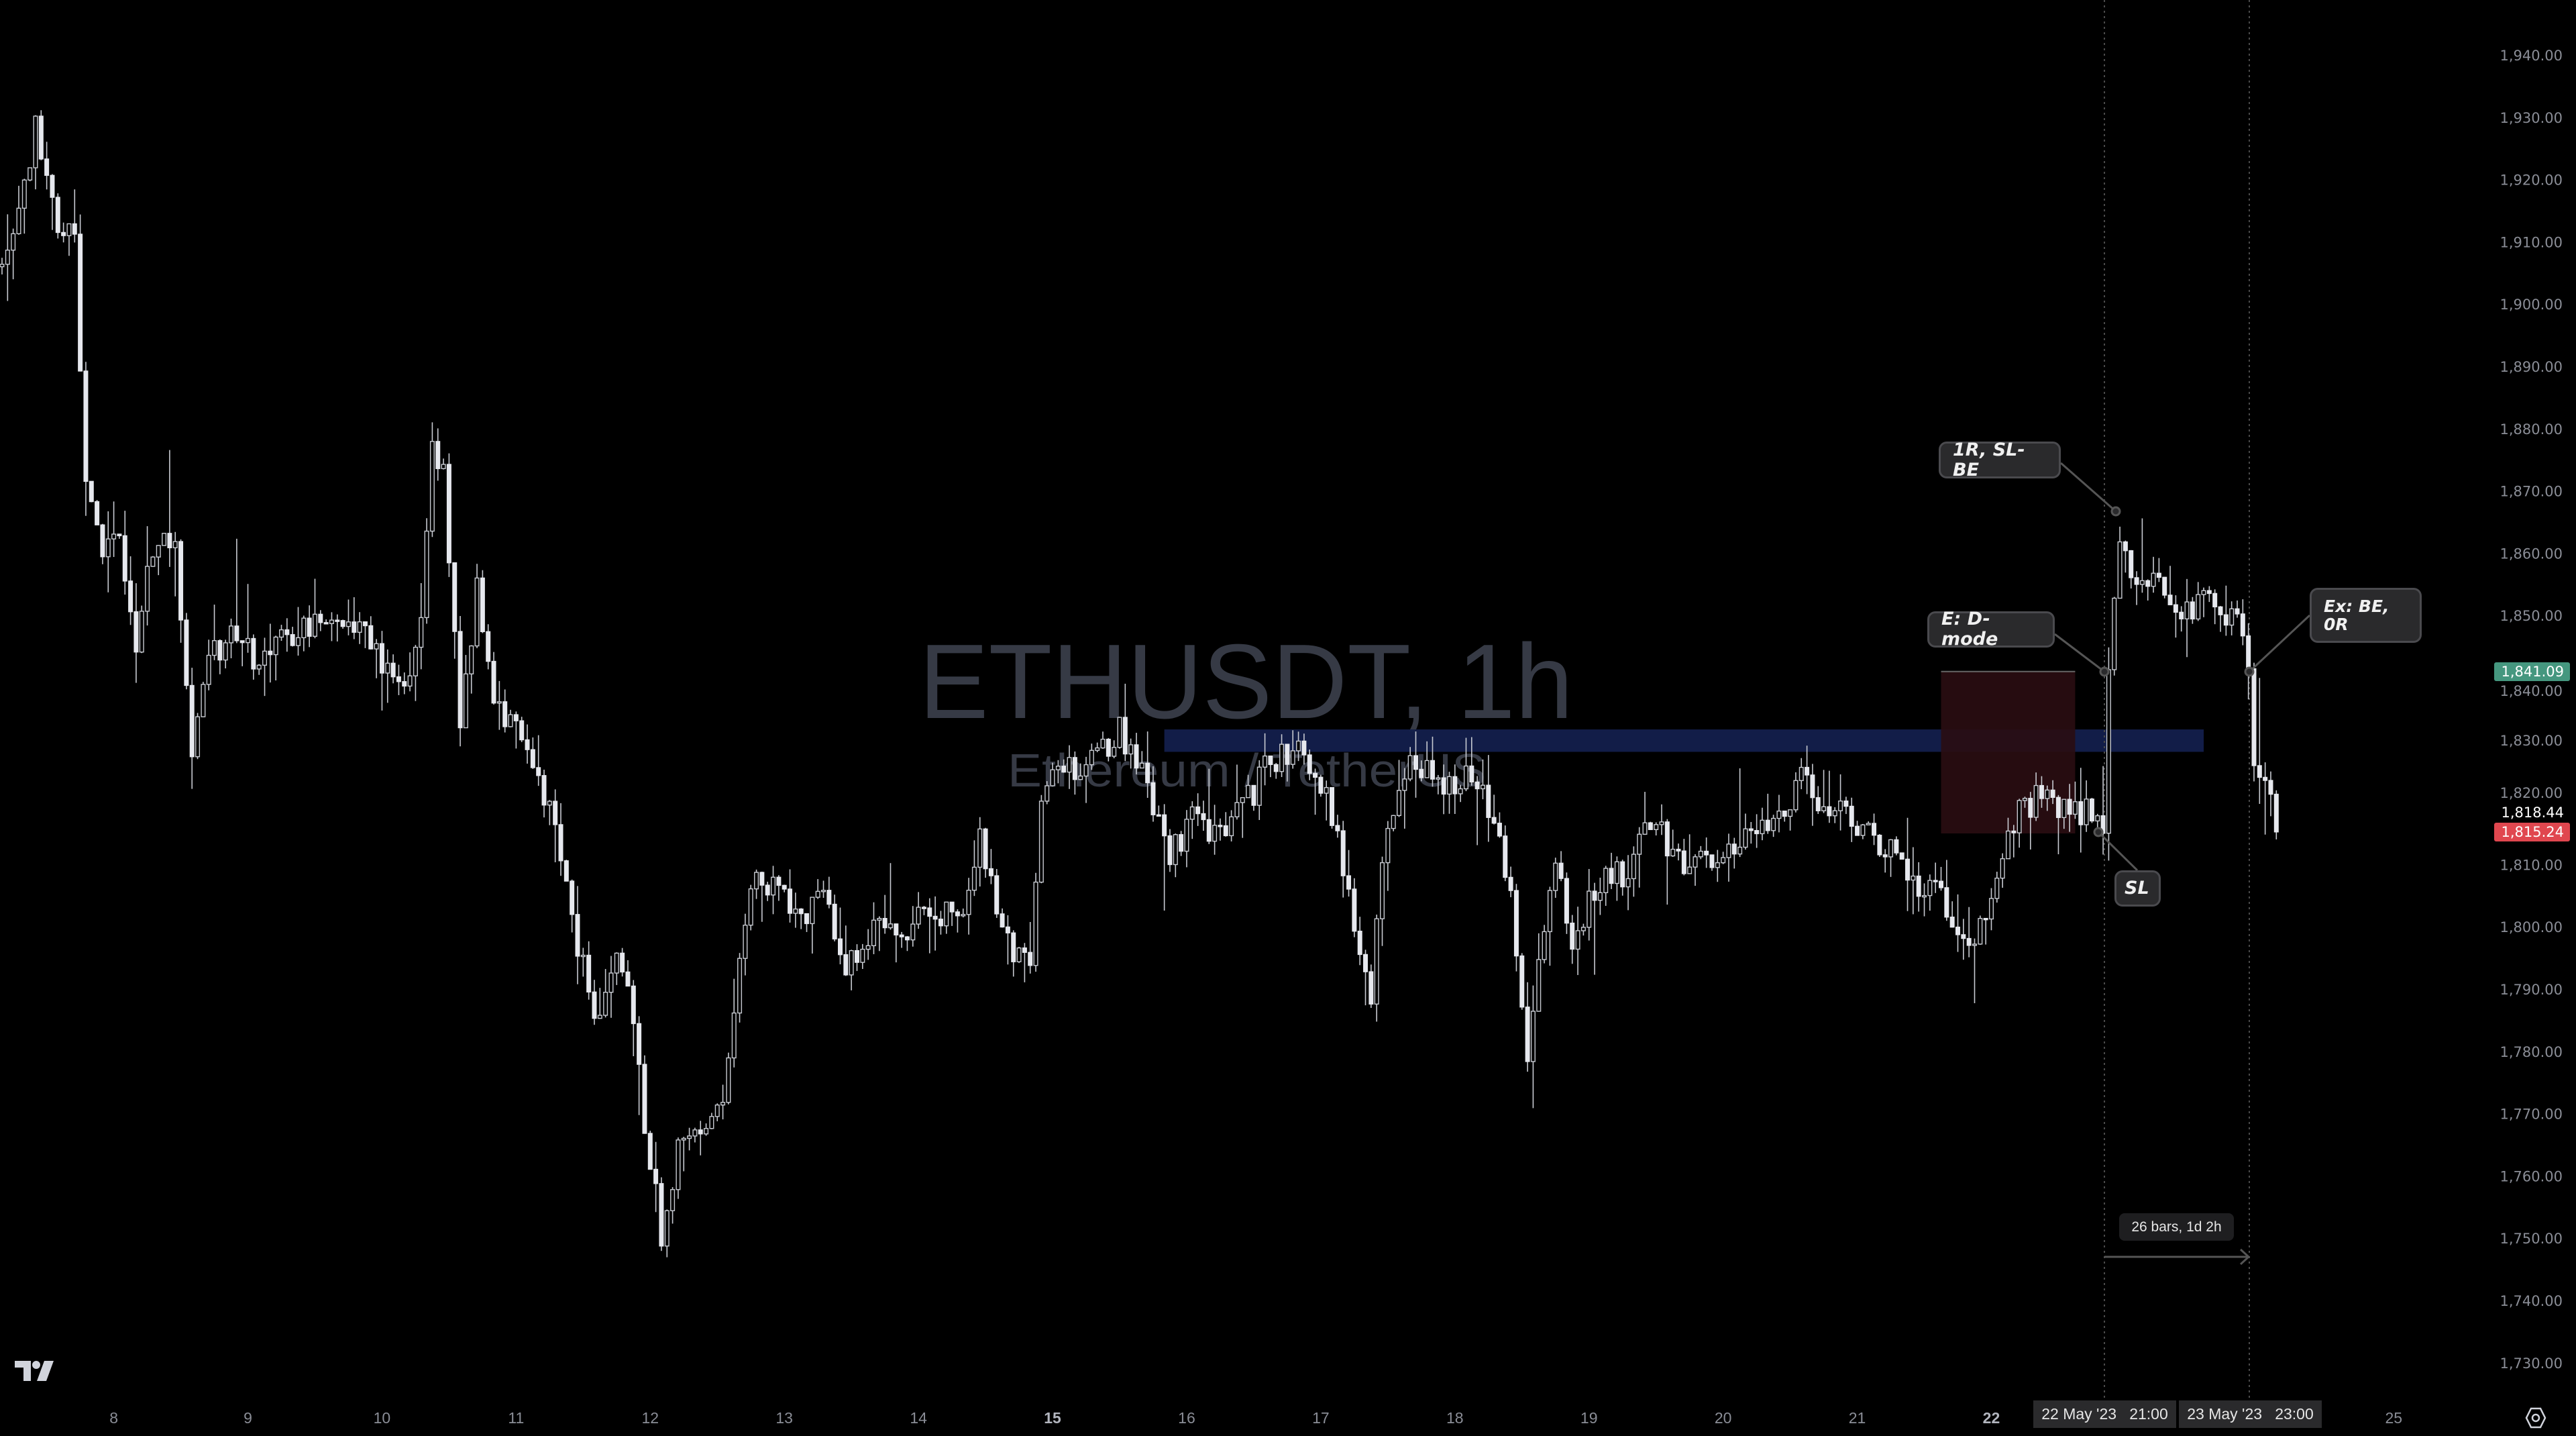 This screenshot has height=1436, width=2576. Describe the element at coordinates (1255, 1418) in the screenshot. I see `time-axis: 8 9 10 11 12 13 14 15 16 17 18 19 20 21 22 25` at that location.